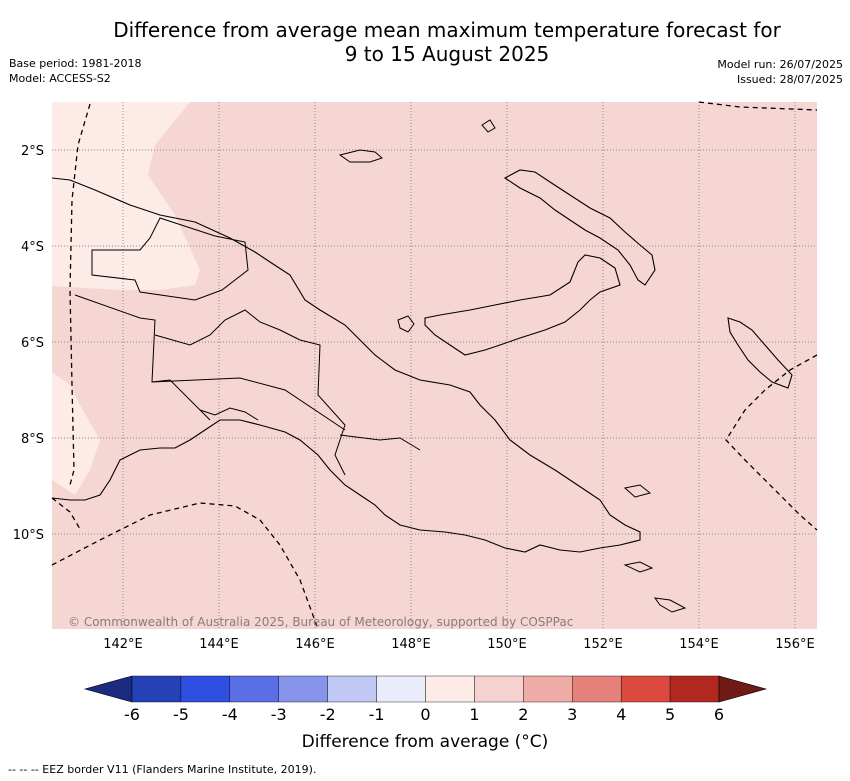 This screenshot has height=781, width=850. I want to click on colorbar-tick-label: -5, so click(181, 714).